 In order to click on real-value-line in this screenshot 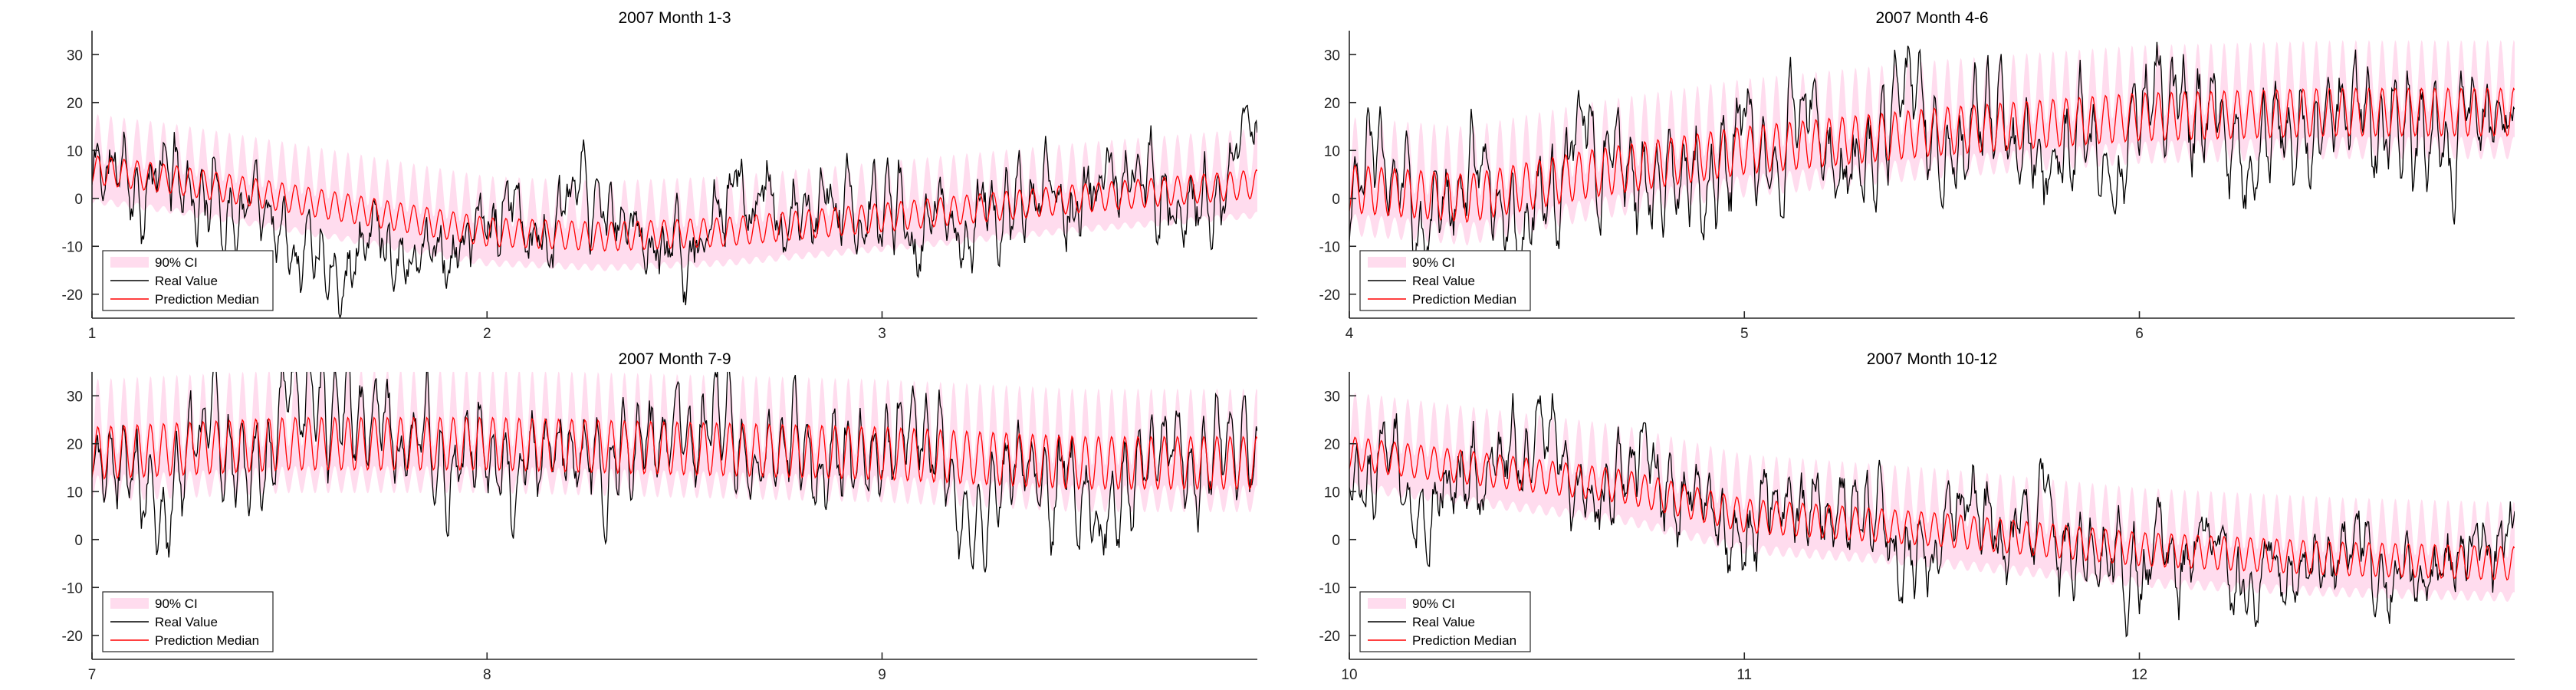, I will do `click(675, 211)`.